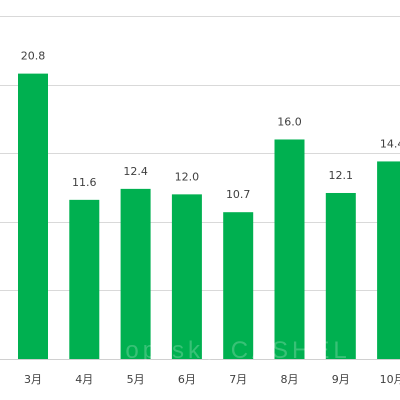  Describe the element at coordinates (341, 175) in the screenshot. I see `data-label-6: 12.1` at that location.